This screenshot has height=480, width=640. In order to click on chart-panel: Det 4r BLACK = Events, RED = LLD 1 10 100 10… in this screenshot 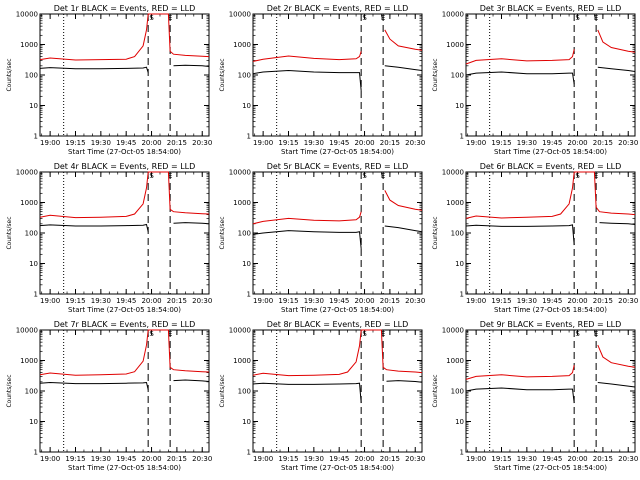, I will do `click(109, 238)`.